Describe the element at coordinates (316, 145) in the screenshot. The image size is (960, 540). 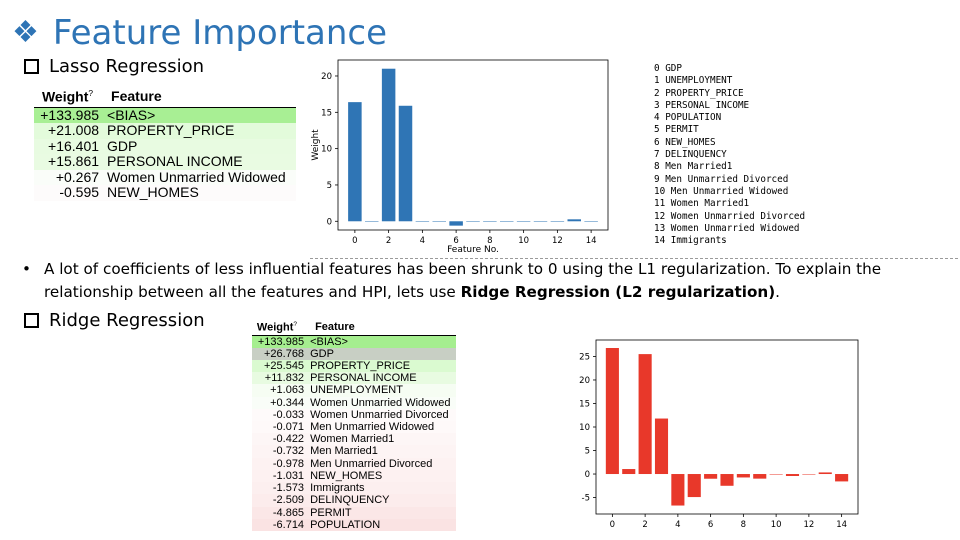
I see `y-axis-label: Weight` at that location.